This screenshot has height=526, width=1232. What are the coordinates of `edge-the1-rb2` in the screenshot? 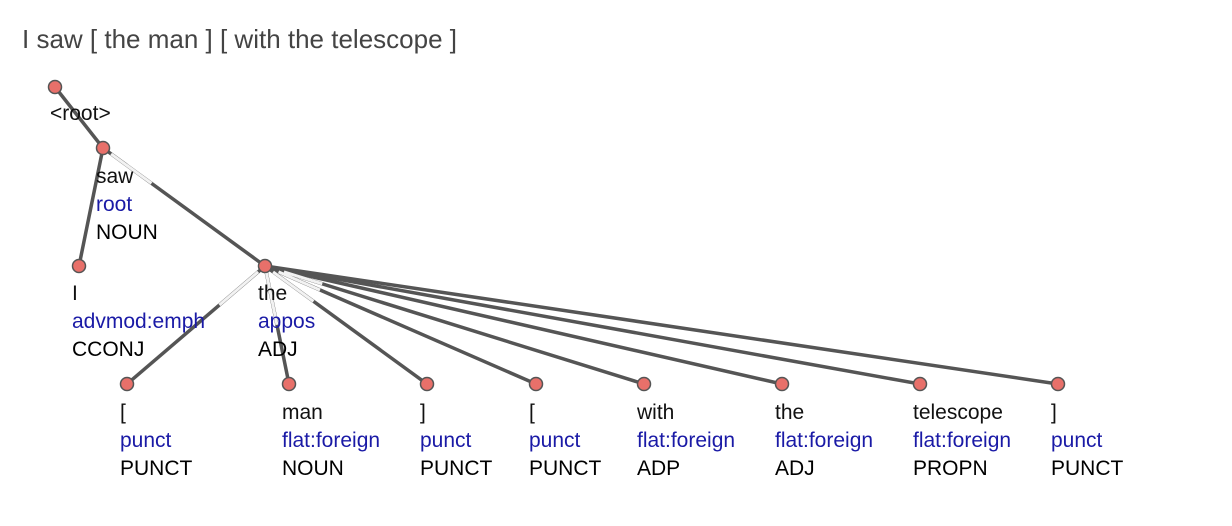 It's located at (661, 325).